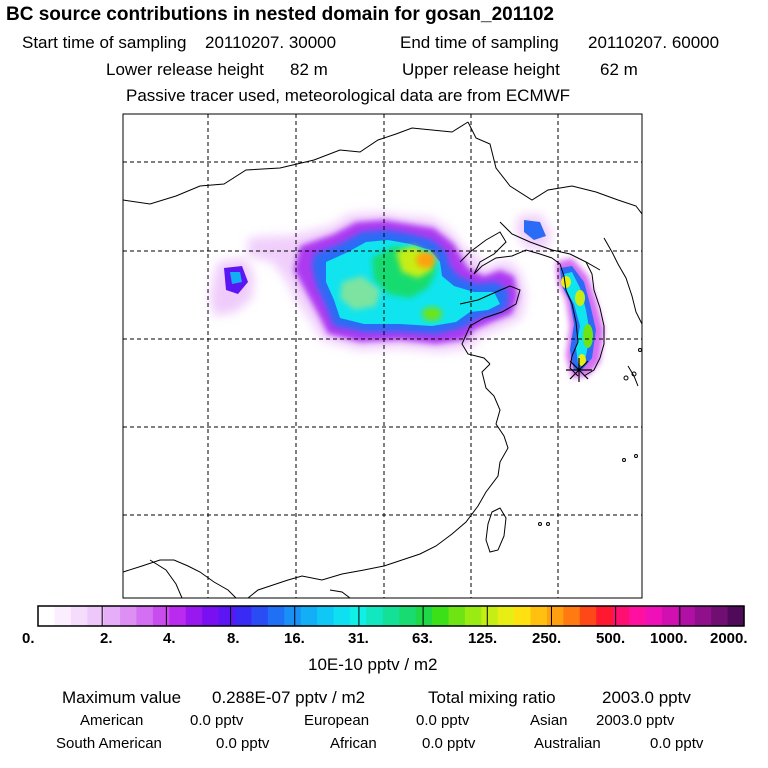  What do you see at coordinates (309, 69) in the screenshot?
I see `lower-height-value: 82 m` at bounding box center [309, 69].